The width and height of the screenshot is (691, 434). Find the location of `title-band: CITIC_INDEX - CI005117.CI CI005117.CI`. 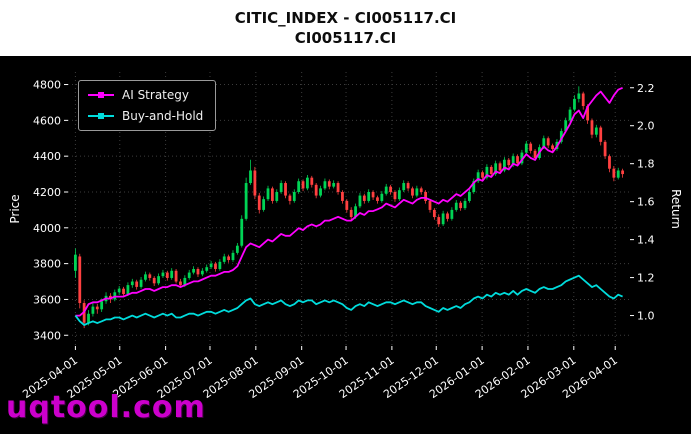

title-band: CITIC_INDEX - CI005117.CI CI005117.CI is located at coordinates (345, 28).